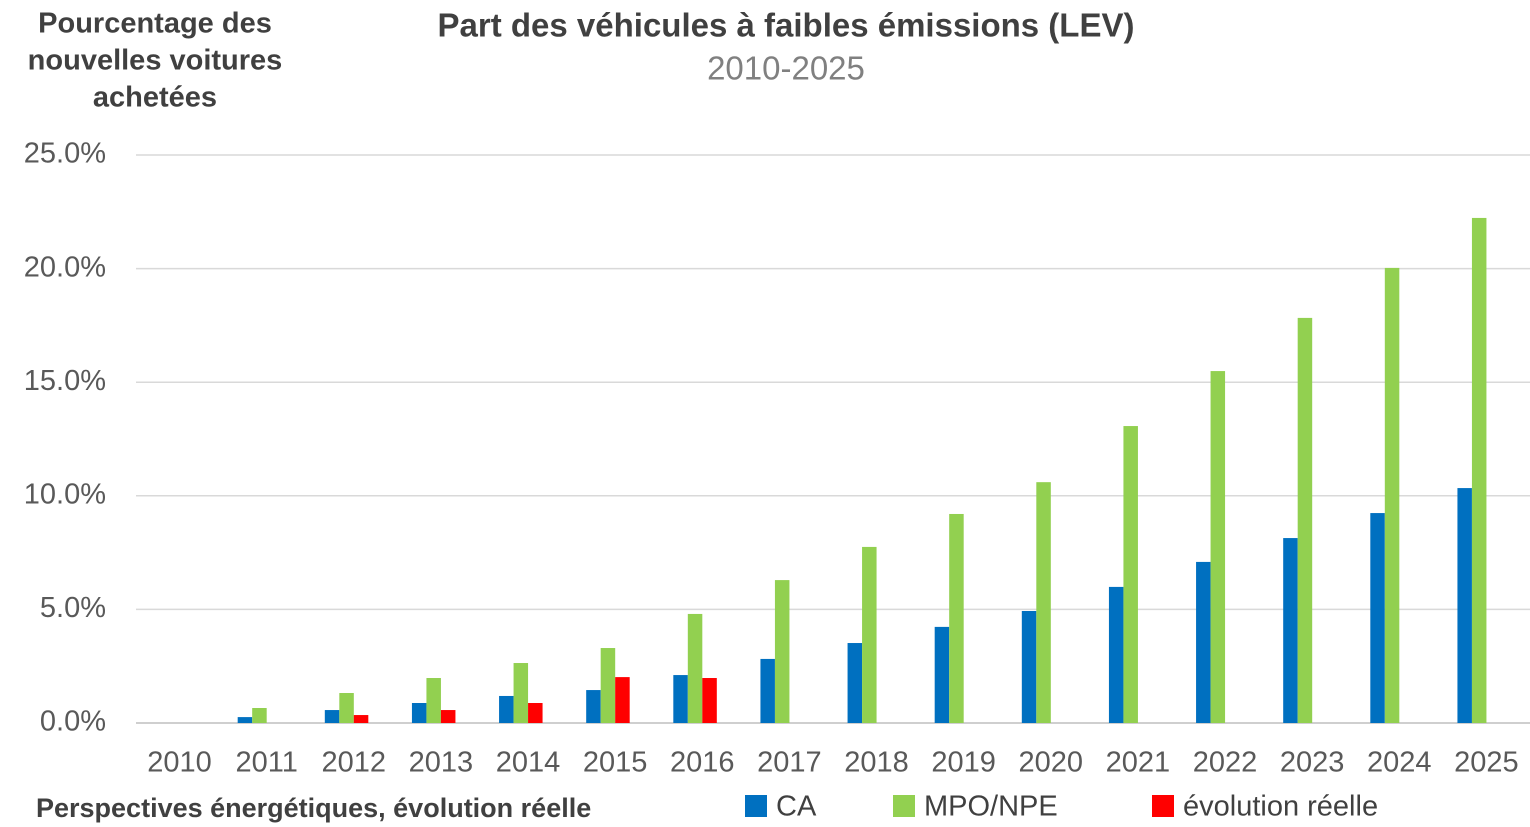  What do you see at coordinates (65, 381) in the screenshot?
I see `y-tick-label: 15.0%` at bounding box center [65, 381].